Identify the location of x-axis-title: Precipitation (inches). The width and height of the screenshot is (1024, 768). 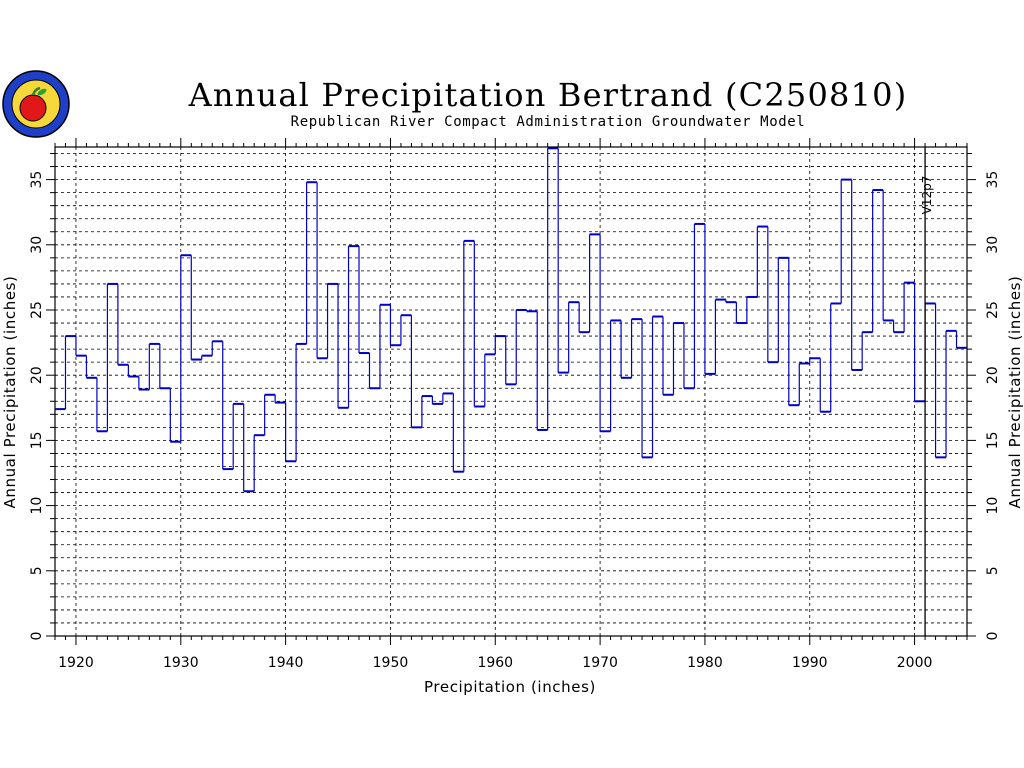
(510, 687).